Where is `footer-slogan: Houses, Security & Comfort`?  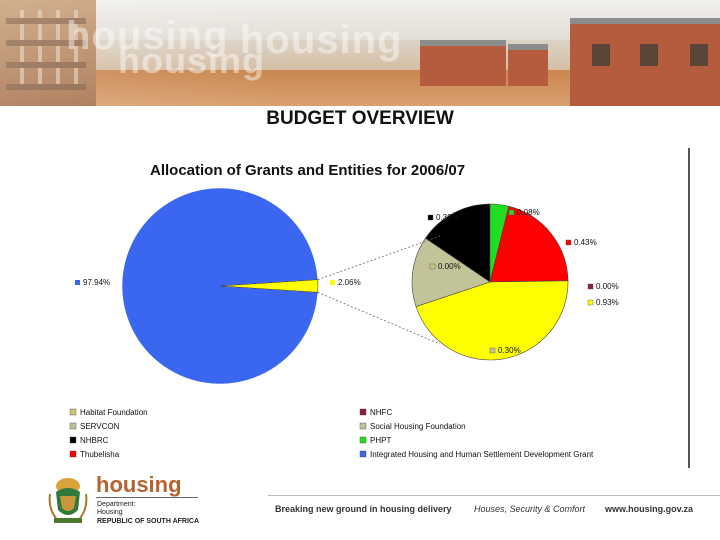
footer-slogan: Houses, Security & Comfort is located at coordinates (530, 509).